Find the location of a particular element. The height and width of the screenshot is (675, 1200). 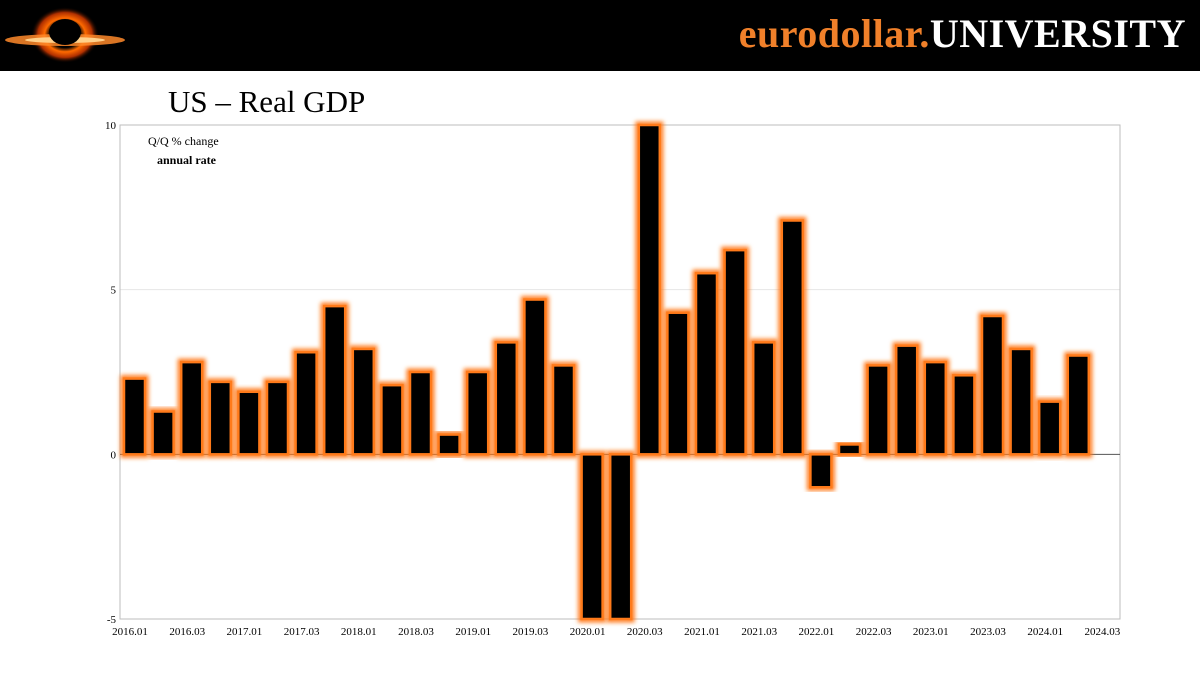

brand-part-university: UNIVERSITY is located at coordinates (1057, 33).